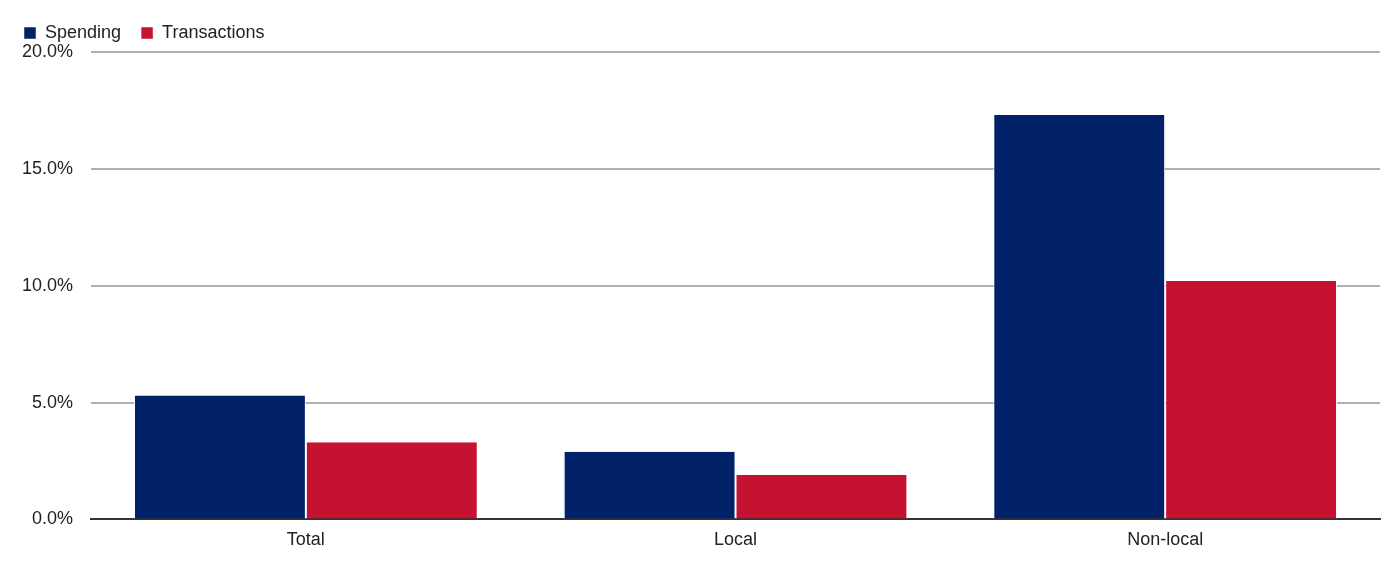 This screenshot has width=1384, height=565. What do you see at coordinates (47, 167) in the screenshot?
I see `y-tick-label: 15.0%` at bounding box center [47, 167].